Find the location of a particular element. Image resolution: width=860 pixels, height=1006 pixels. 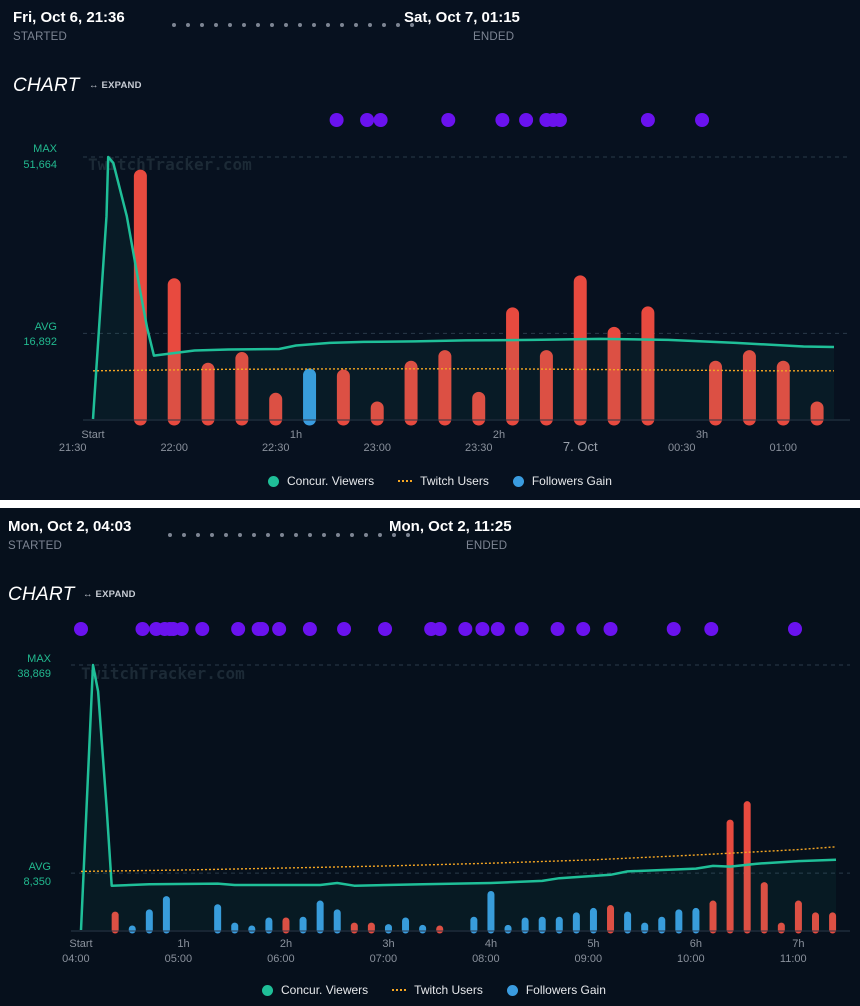

x-tick-clock: 09:00 is located at coordinates (589, 959).